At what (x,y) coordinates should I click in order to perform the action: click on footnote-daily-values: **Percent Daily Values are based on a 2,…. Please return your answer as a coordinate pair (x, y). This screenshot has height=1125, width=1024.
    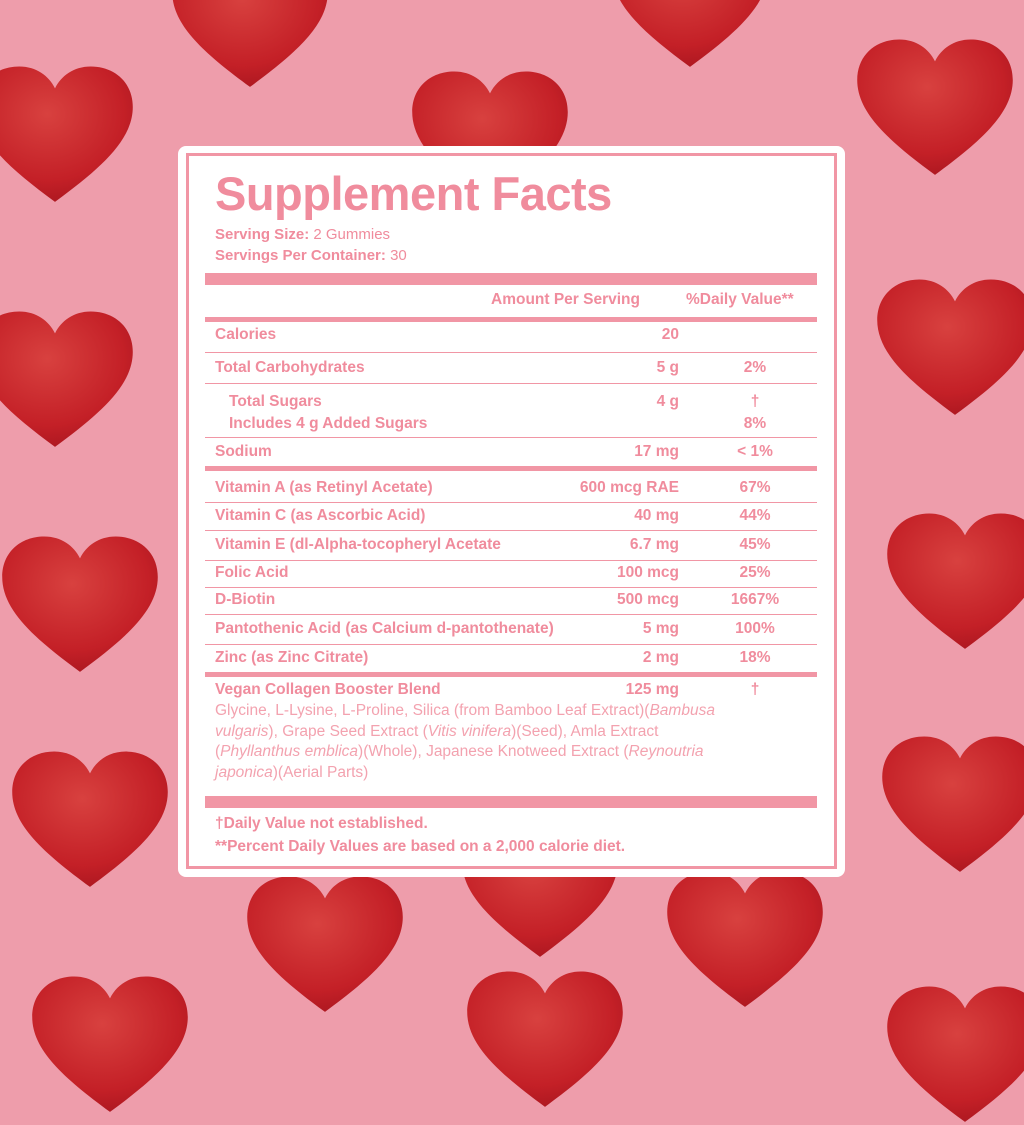
    Looking at the image, I should click on (420, 846).